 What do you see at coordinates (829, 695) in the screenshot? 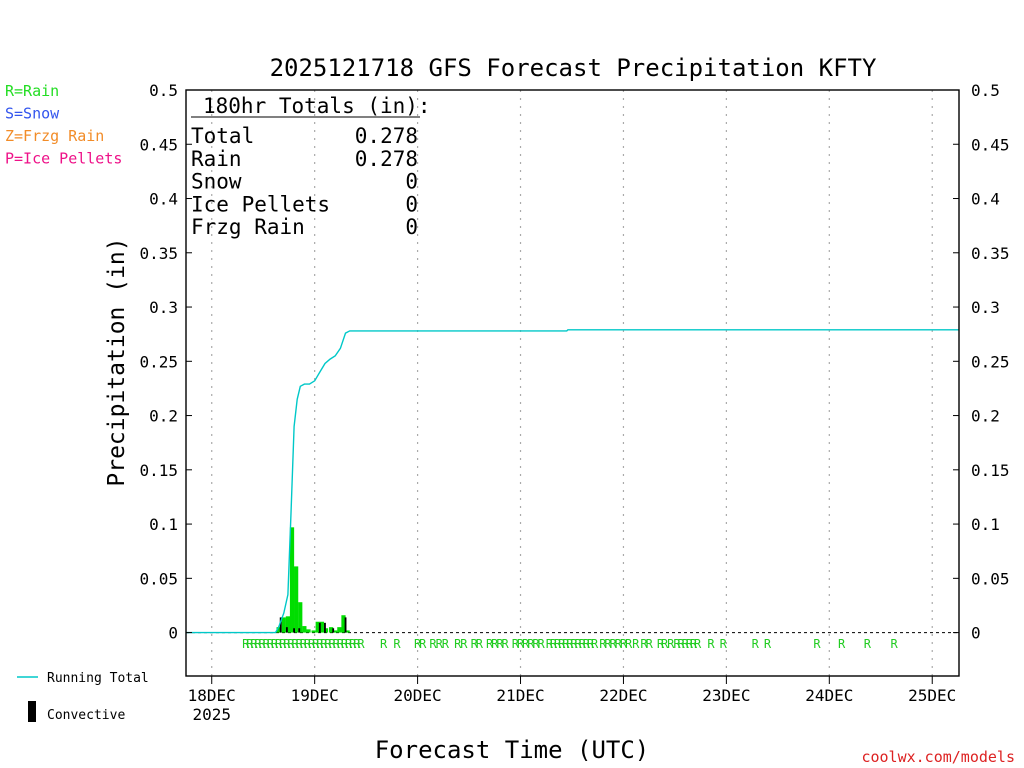
I see `x-tick-label-6: 24DEC` at bounding box center [829, 695].